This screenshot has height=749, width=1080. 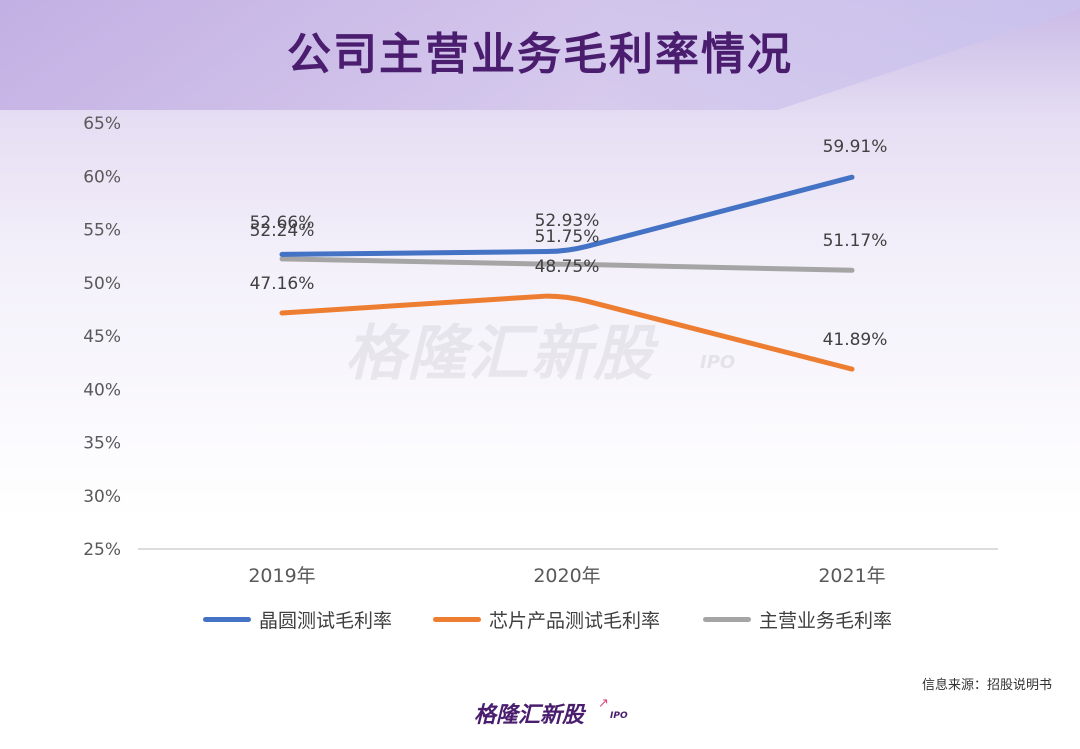 What do you see at coordinates (727, 619) in the screenshot?
I see `legend-swatch-main` at bounding box center [727, 619].